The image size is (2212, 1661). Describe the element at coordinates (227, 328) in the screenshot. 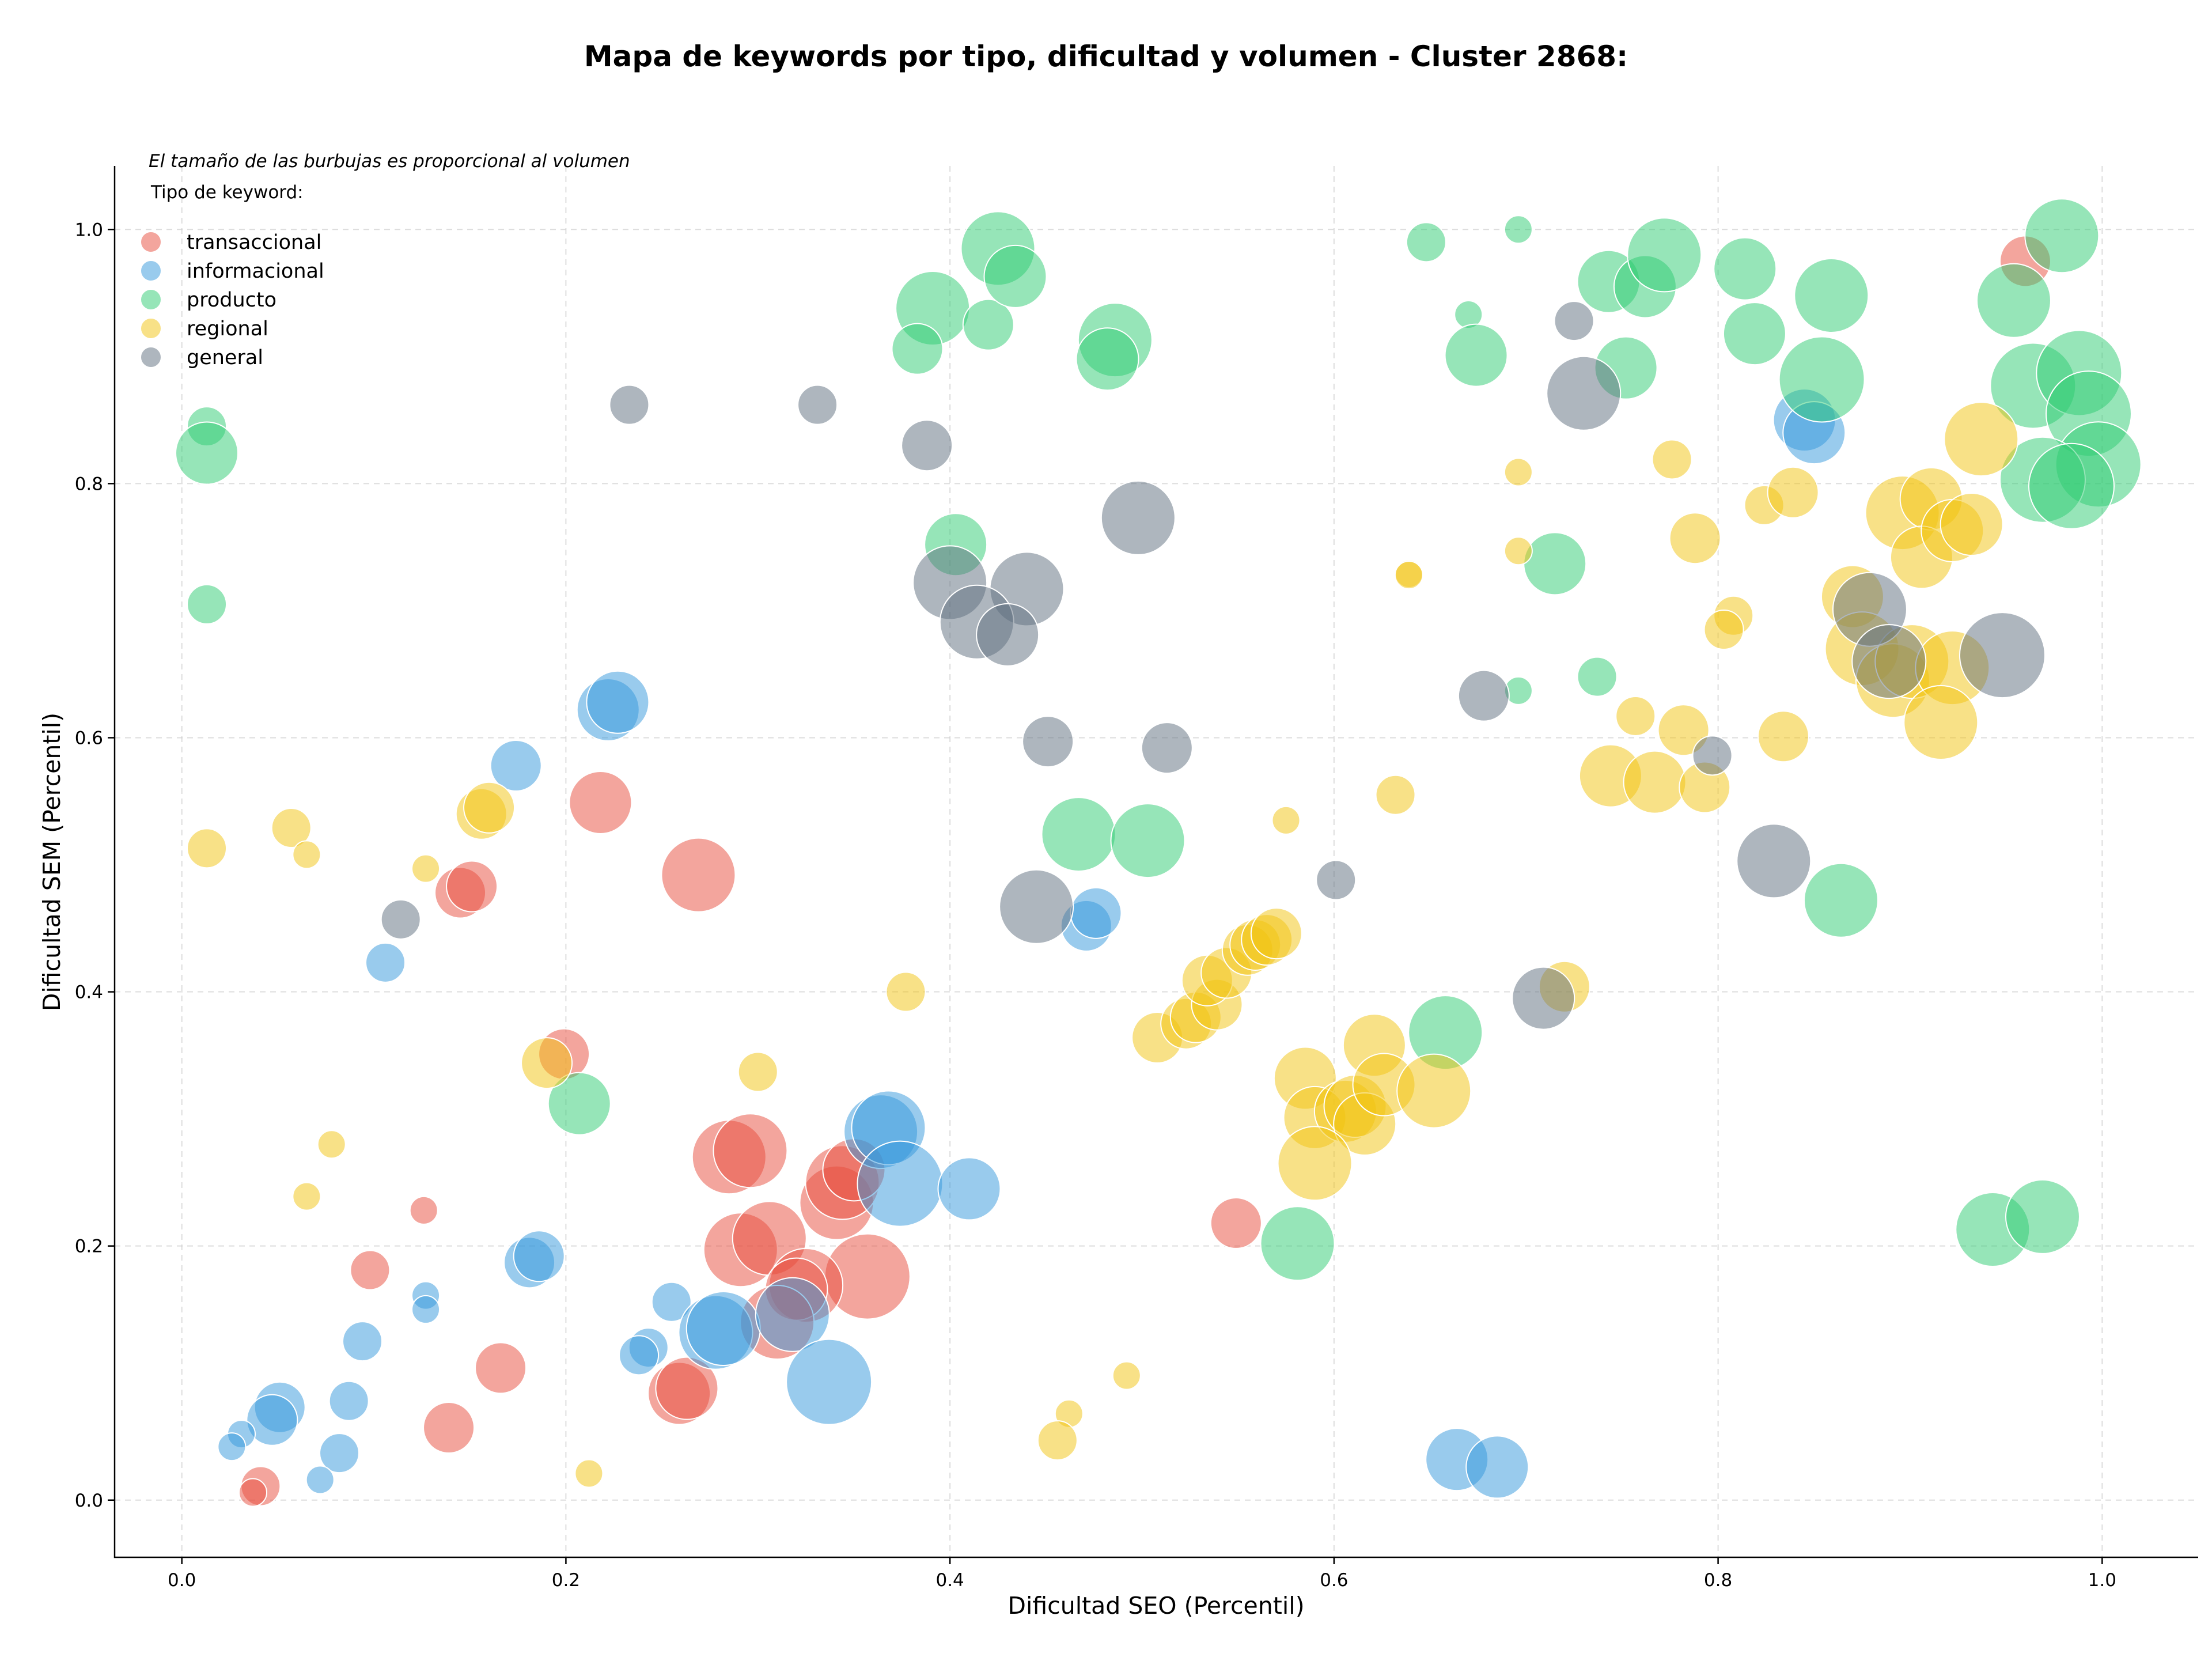

I see `legend-label-regional: regional` at that location.